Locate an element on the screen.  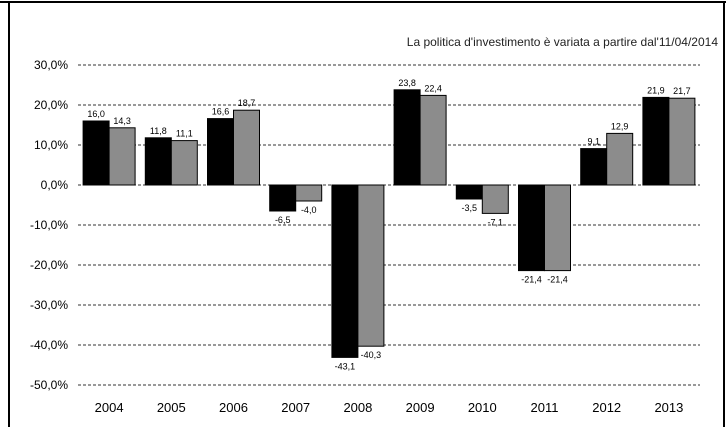
data-label: 21,9 is located at coordinates (656, 90).